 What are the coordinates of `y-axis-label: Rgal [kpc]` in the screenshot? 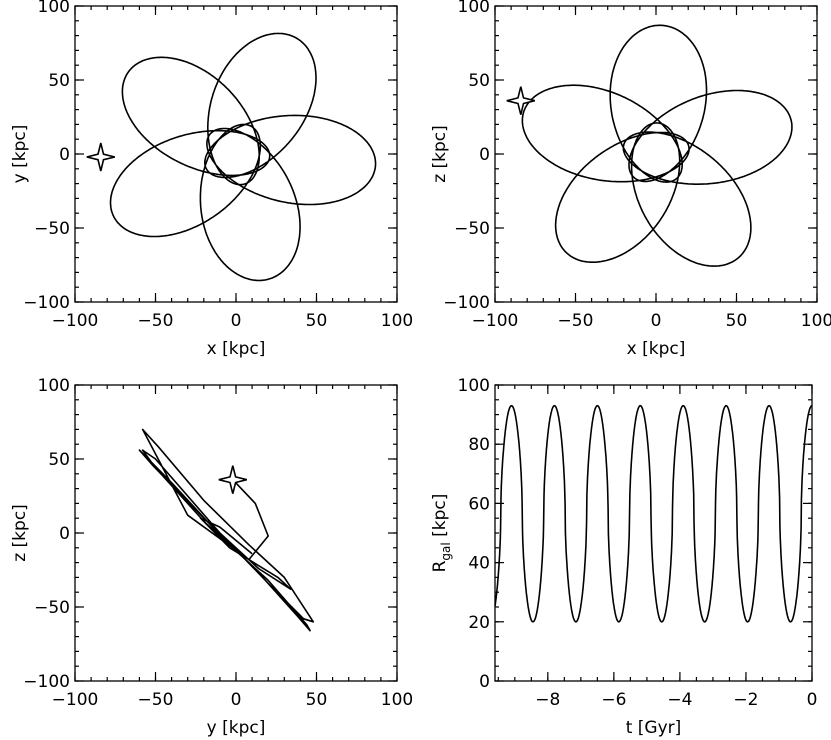 It's located at (441, 533).